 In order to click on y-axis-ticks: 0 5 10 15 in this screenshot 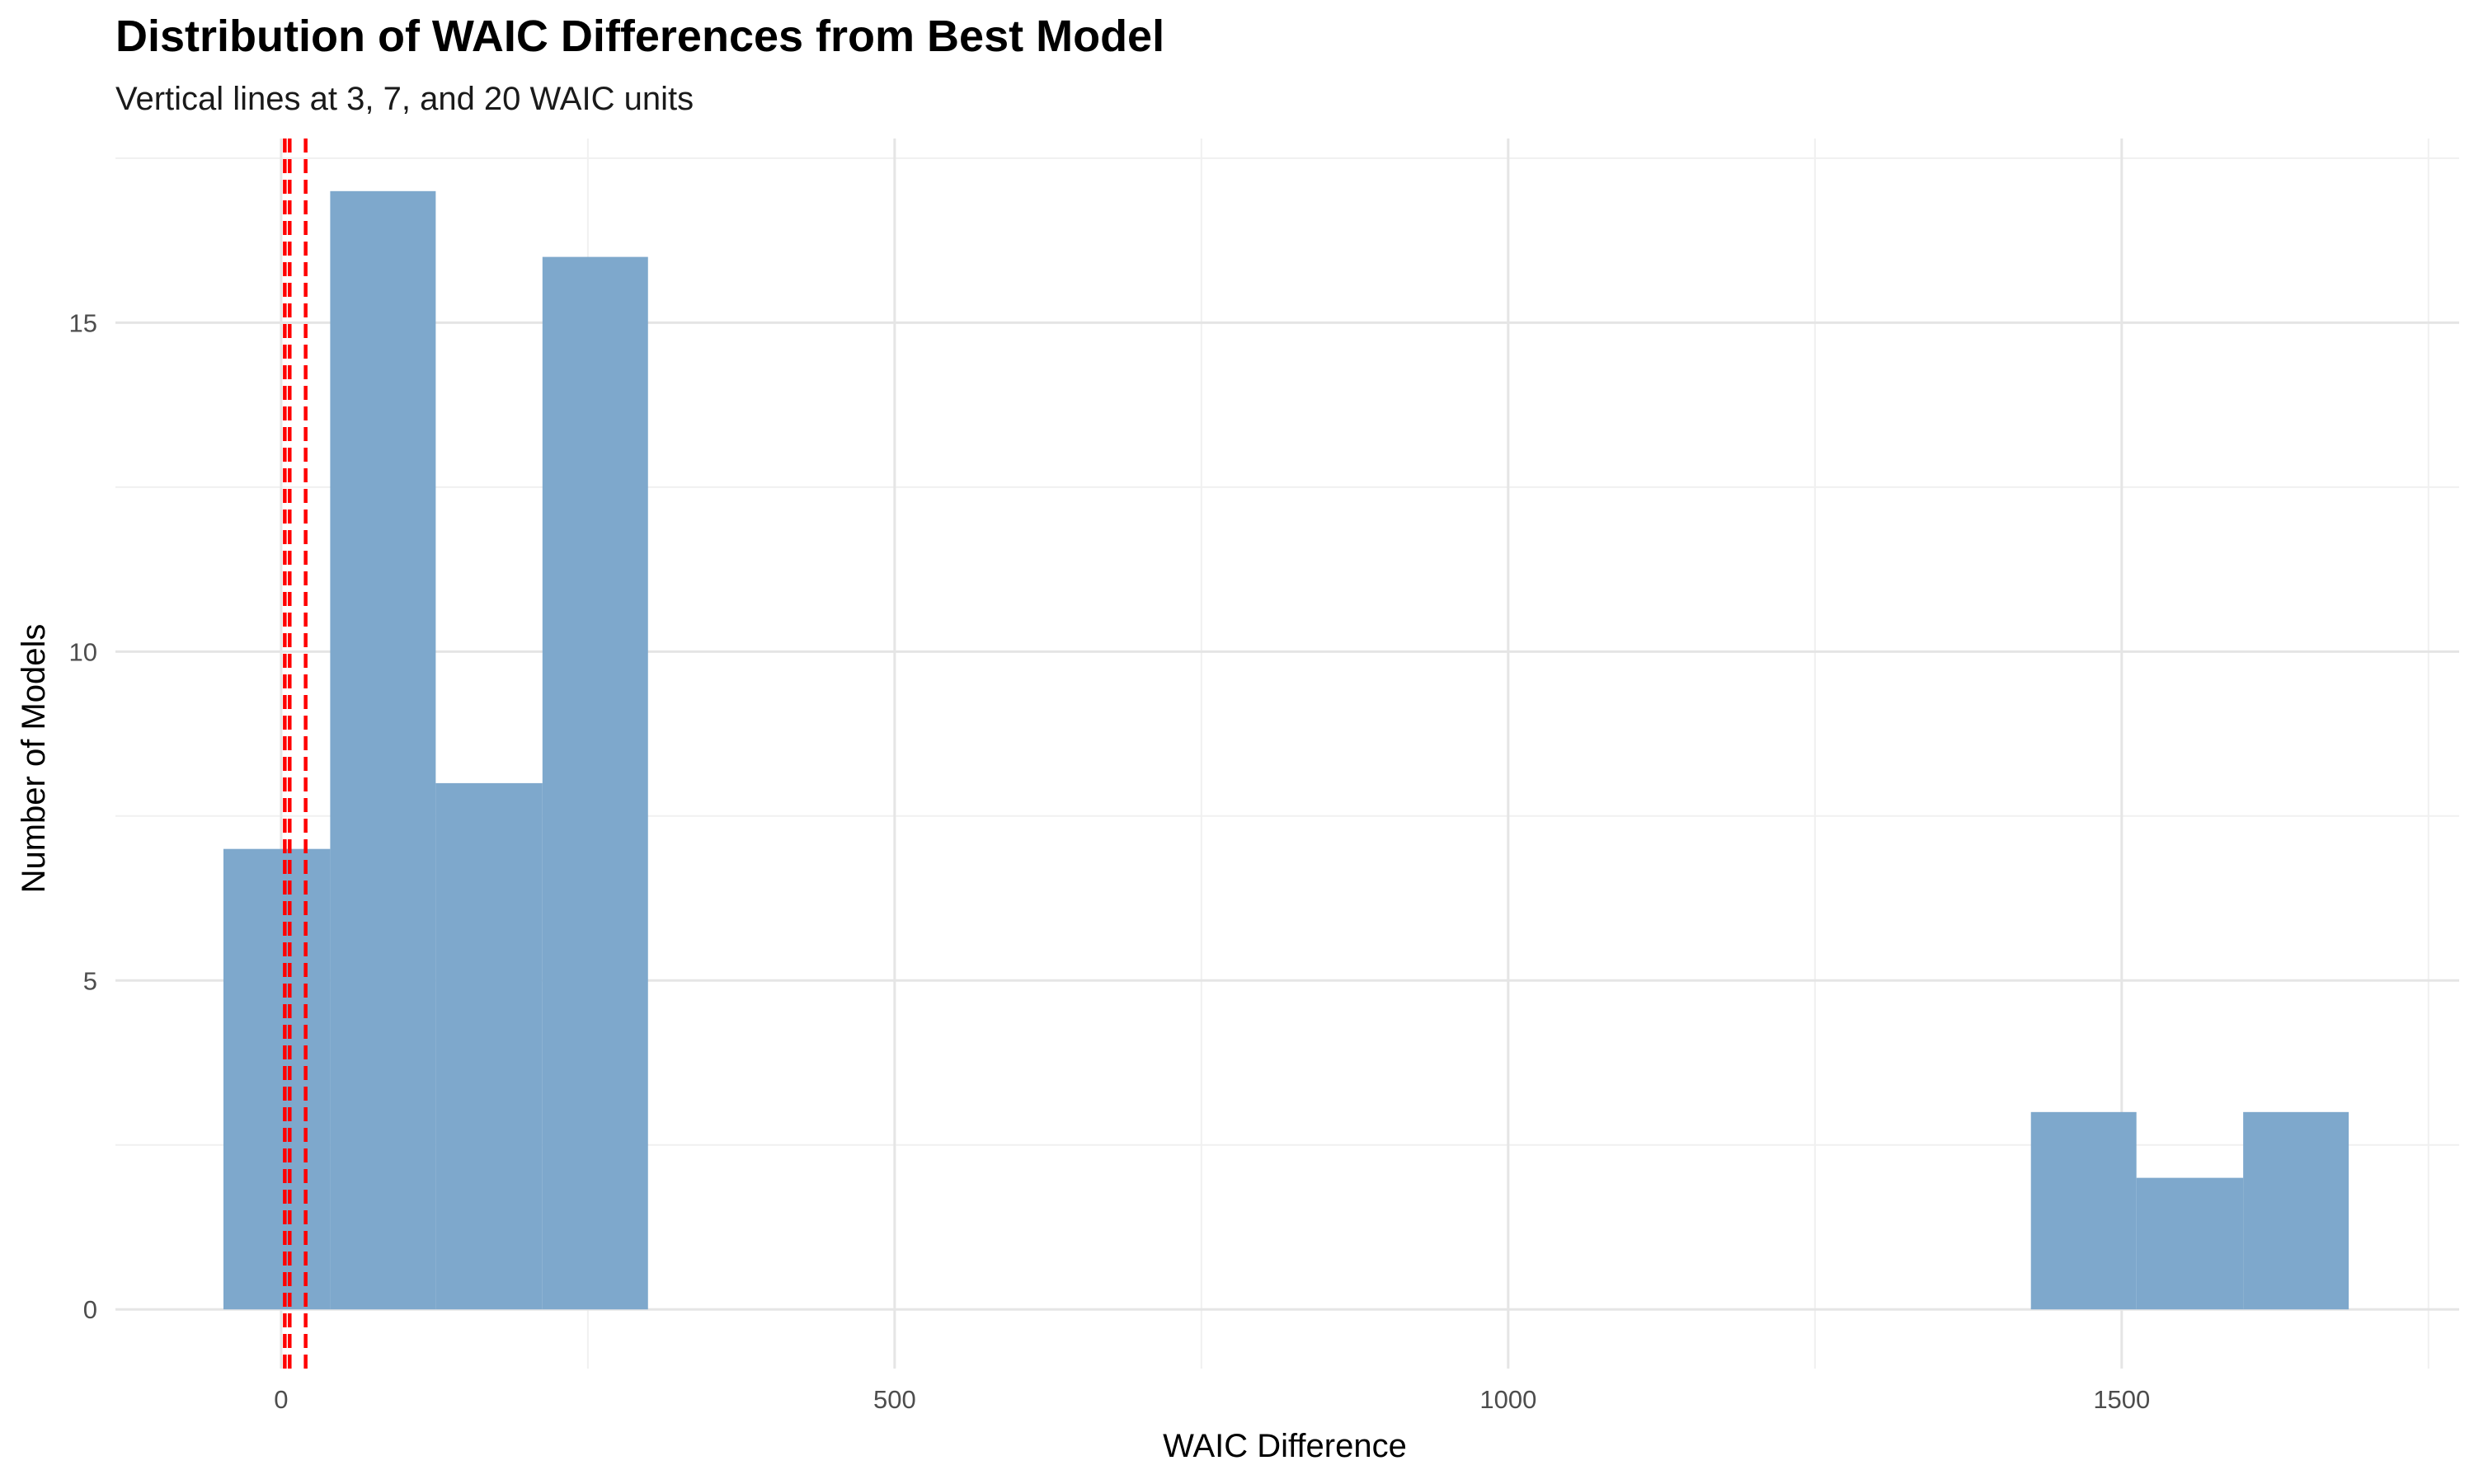, I will do `click(83, 816)`.